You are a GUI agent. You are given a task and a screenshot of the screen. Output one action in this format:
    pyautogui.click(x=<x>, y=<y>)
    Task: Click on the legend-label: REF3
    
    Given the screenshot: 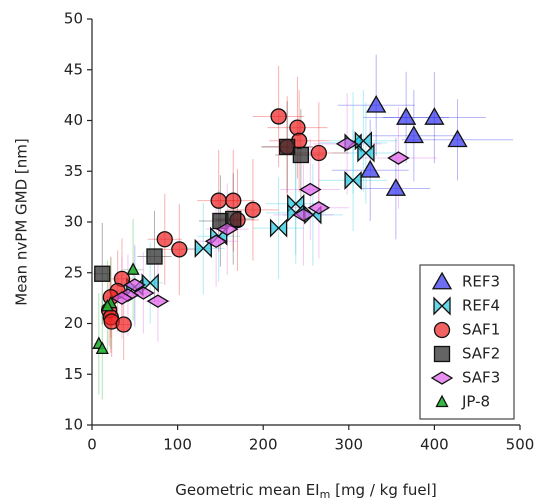 What is the action you would take?
    pyautogui.click(x=481, y=282)
    